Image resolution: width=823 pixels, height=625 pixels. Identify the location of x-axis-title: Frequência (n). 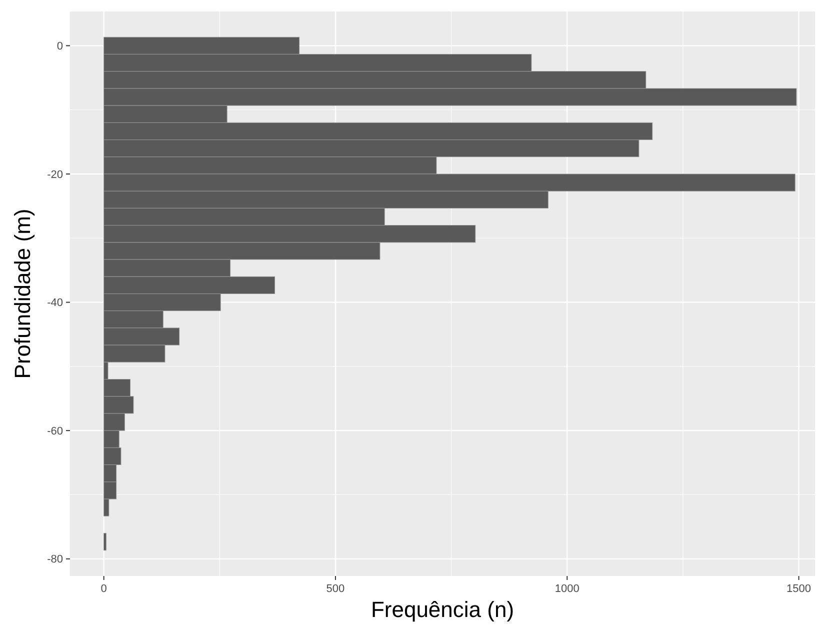
(442, 609).